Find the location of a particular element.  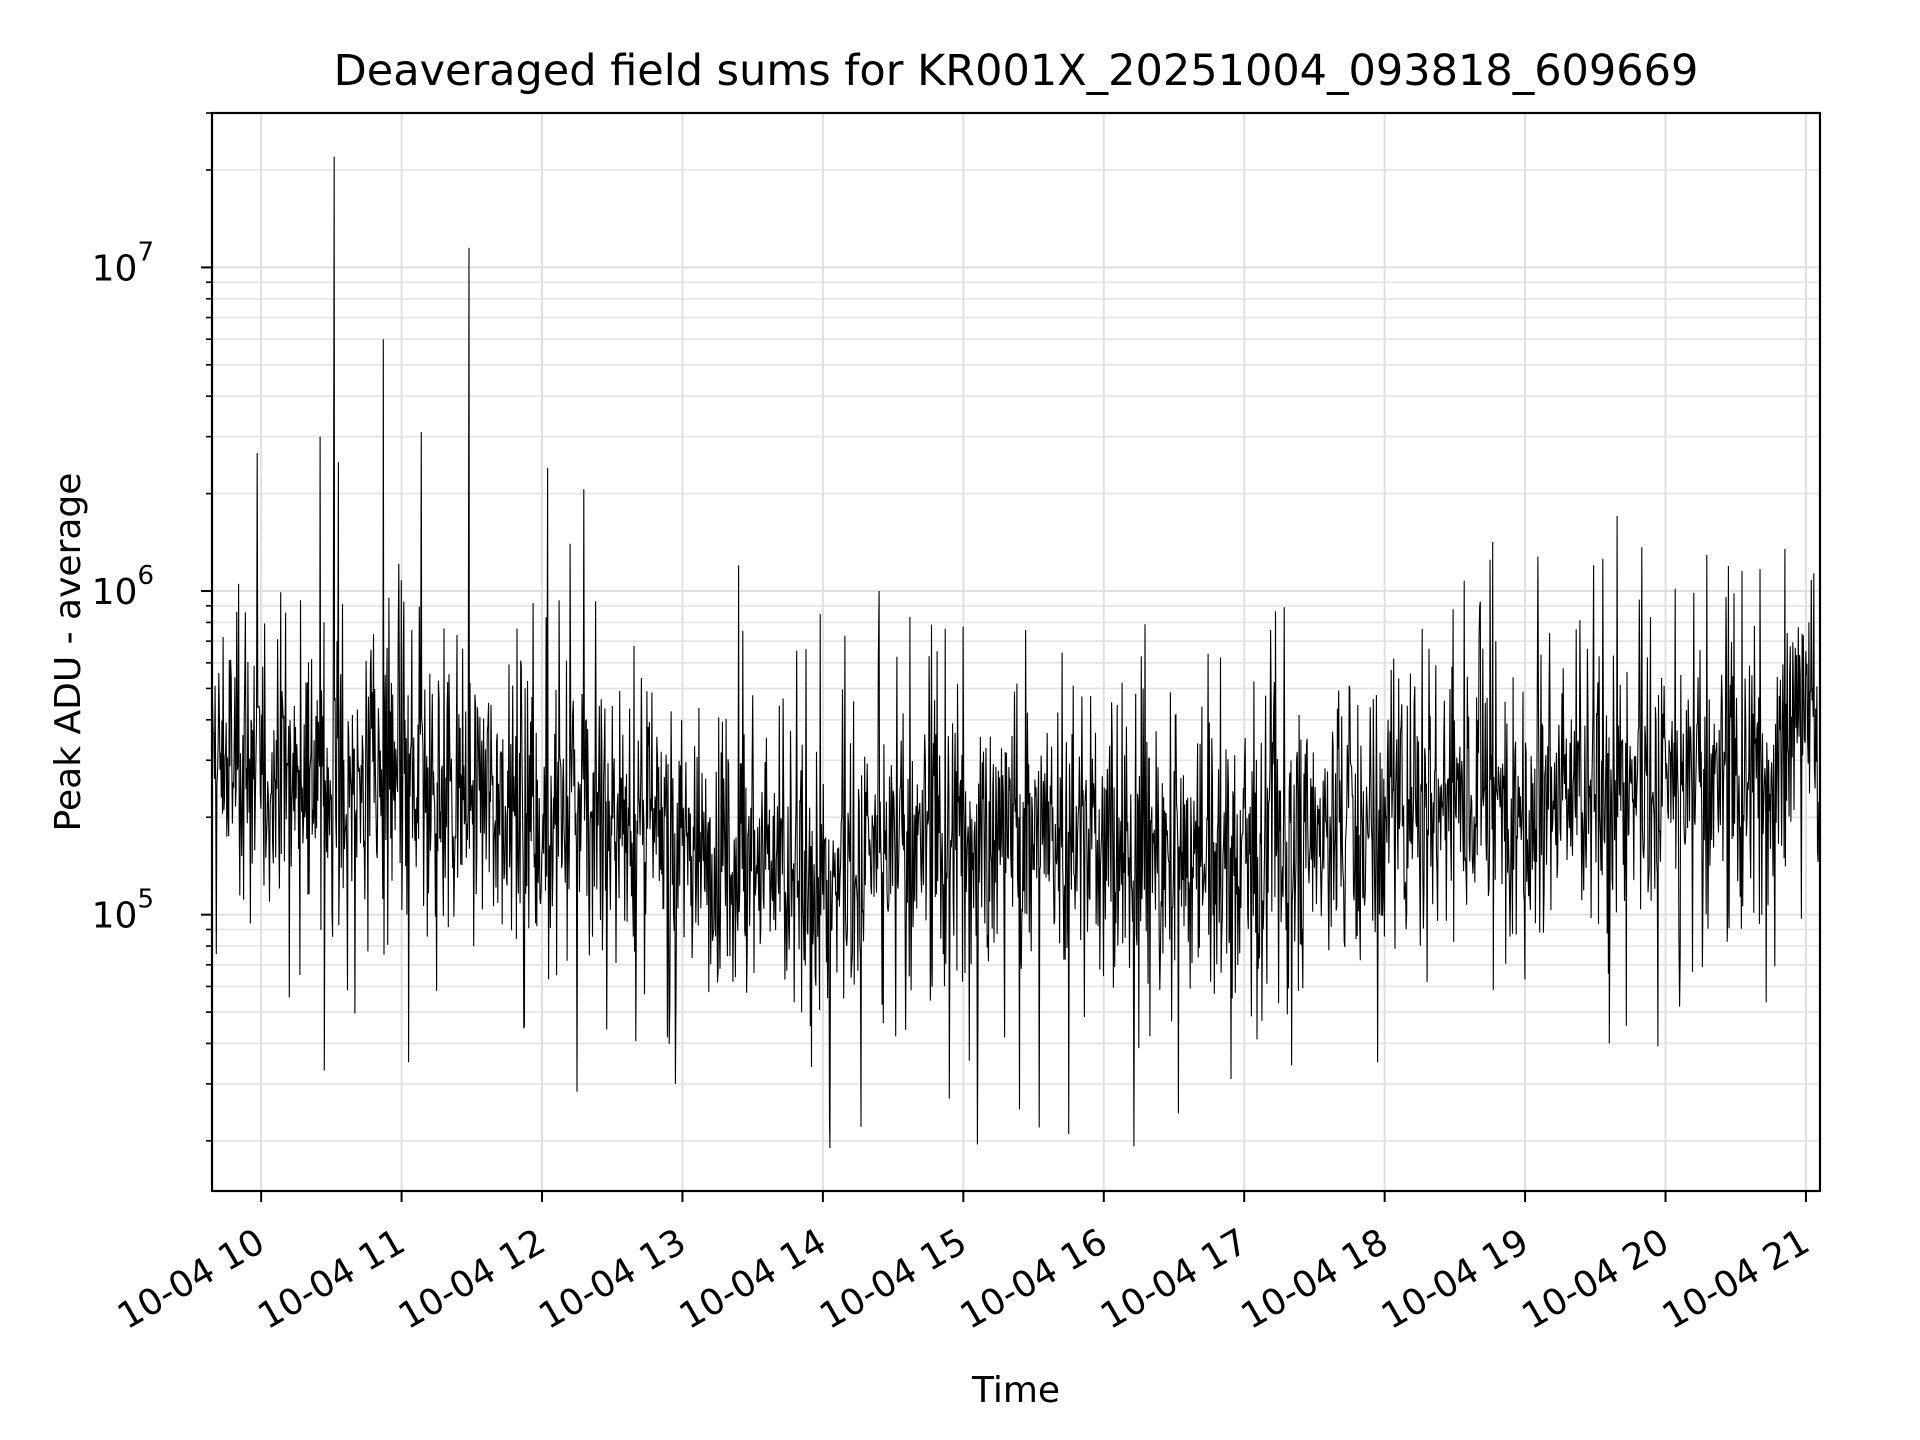

y-tick-label: 10⁵ is located at coordinates (123, 911).